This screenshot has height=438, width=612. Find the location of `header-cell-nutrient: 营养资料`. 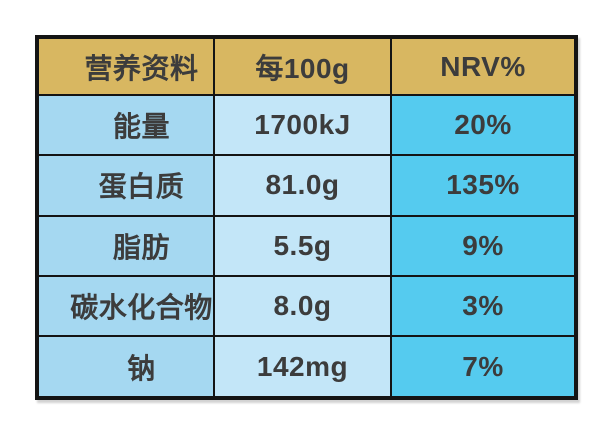

header-cell-nutrient: 营养资料 is located at coordinates (125, 66).